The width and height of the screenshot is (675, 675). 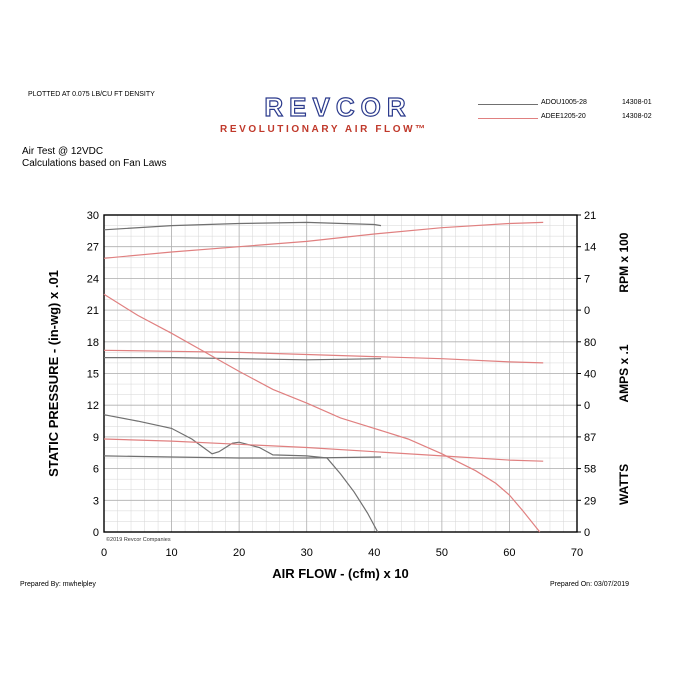 I want to click on right-axis-tick-label: 14, so click(x=590, y=248).